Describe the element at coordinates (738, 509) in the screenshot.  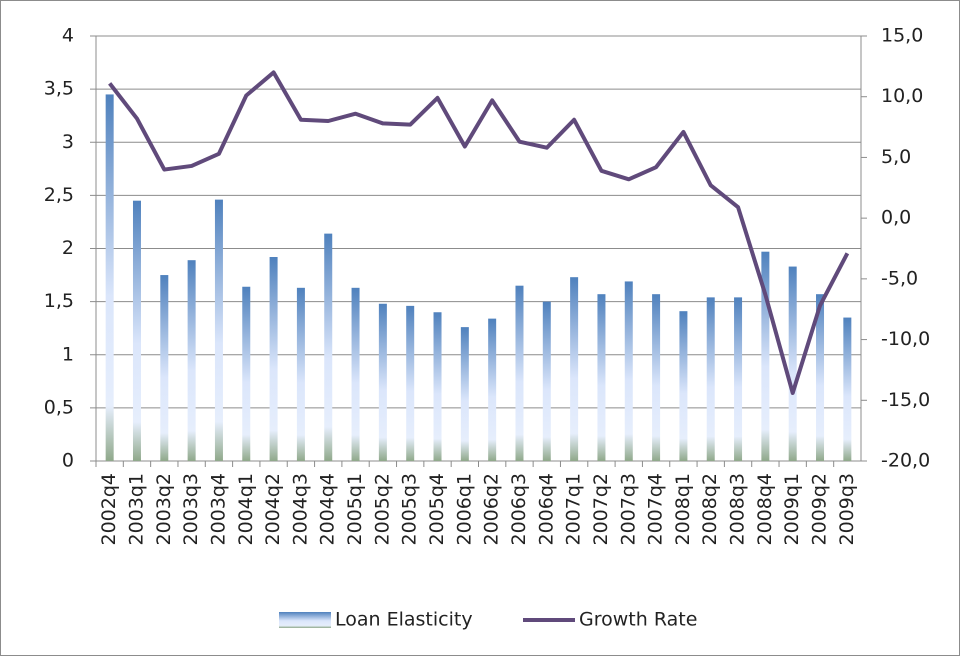
I see `x-tick-label: 2008q3` at that location.